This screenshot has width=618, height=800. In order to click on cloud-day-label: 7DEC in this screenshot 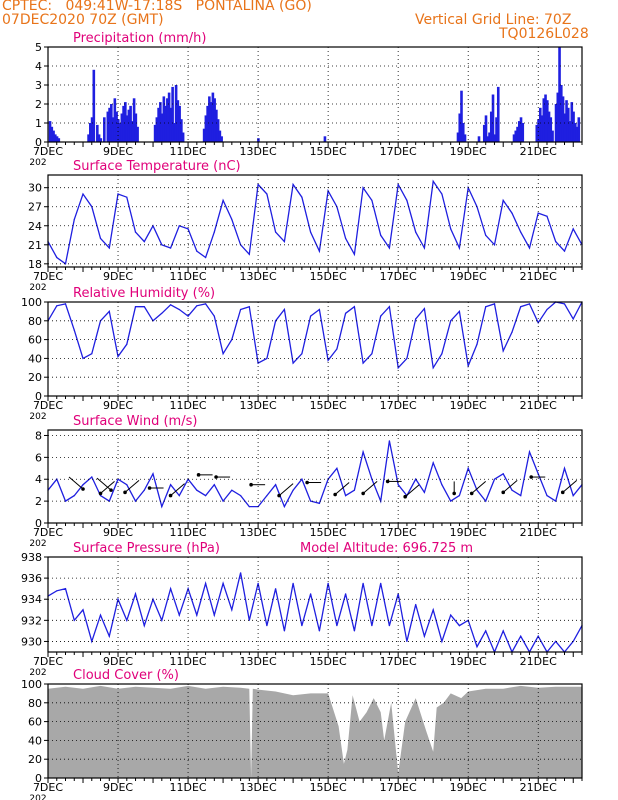, I will do `click(48, 787)`.